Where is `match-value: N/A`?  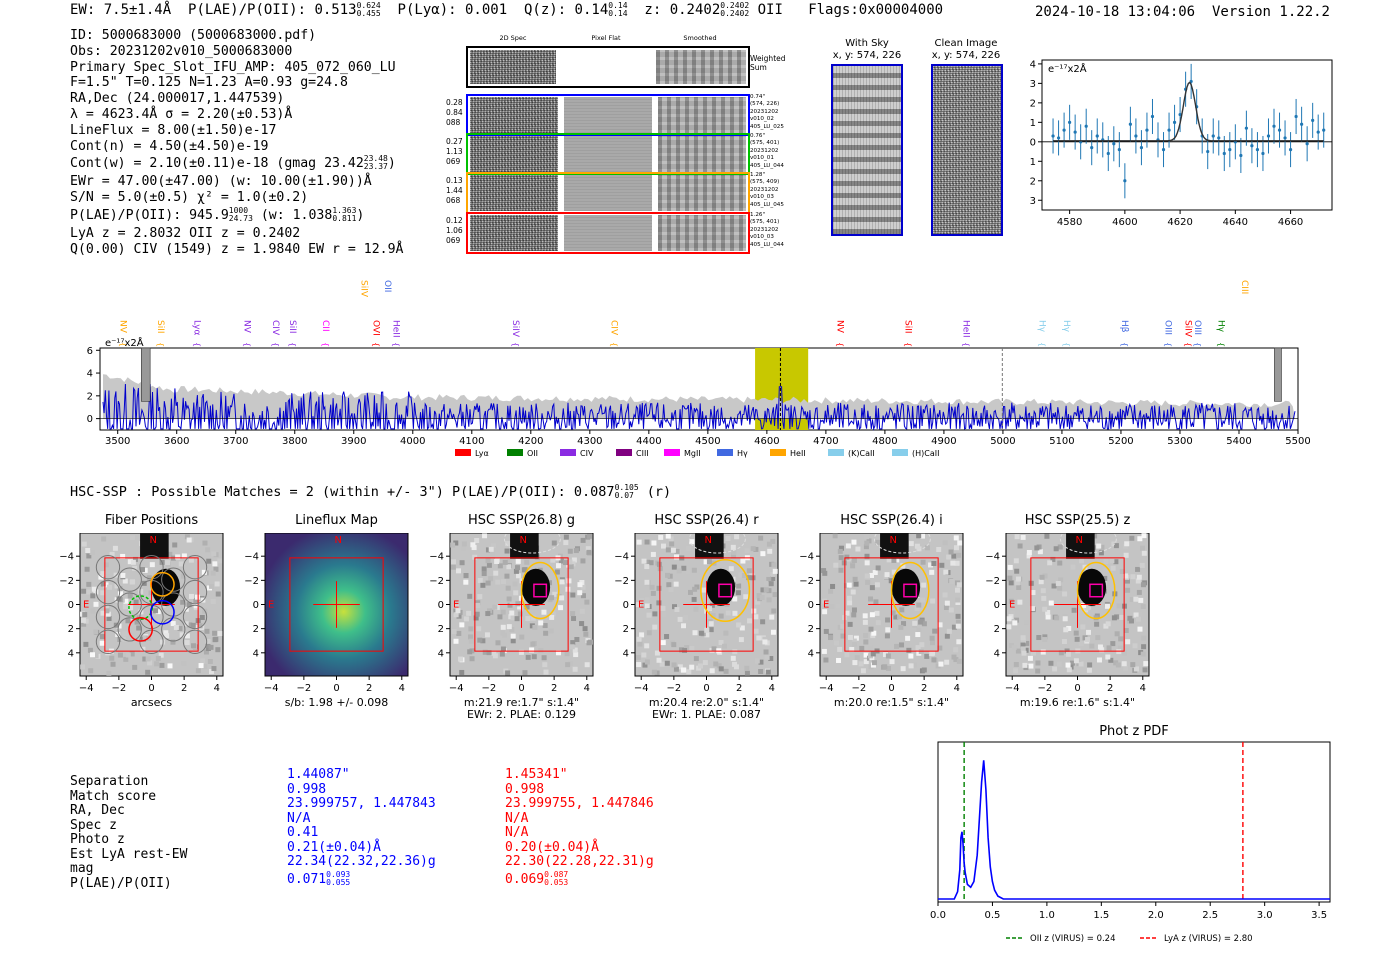 match-value: N/A is located at coordinates (517, 832).